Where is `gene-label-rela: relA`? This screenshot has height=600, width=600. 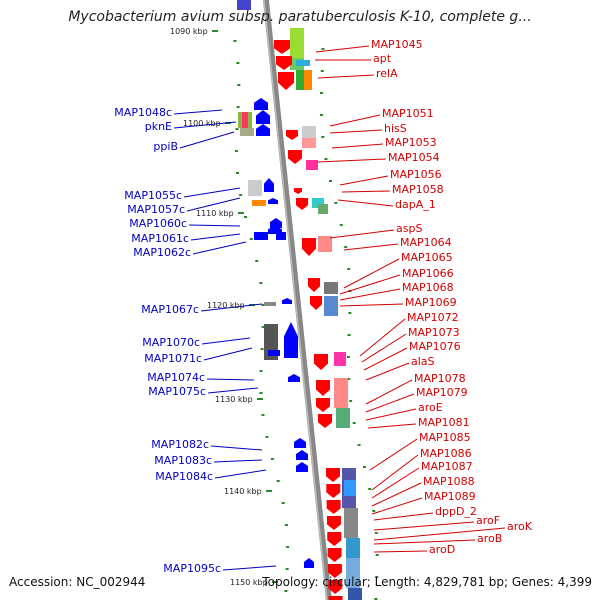
gene-label-rela: relA is located at coordinates (387, 73).